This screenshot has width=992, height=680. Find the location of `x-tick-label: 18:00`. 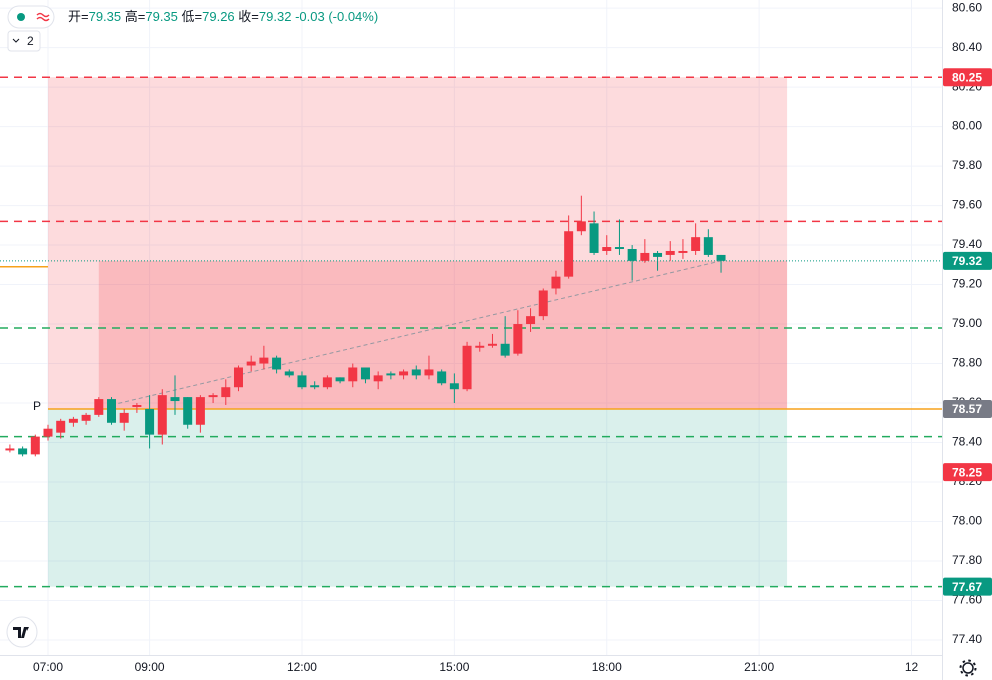

x-tick-label: 18:00 is located at coordinates (607, 667).